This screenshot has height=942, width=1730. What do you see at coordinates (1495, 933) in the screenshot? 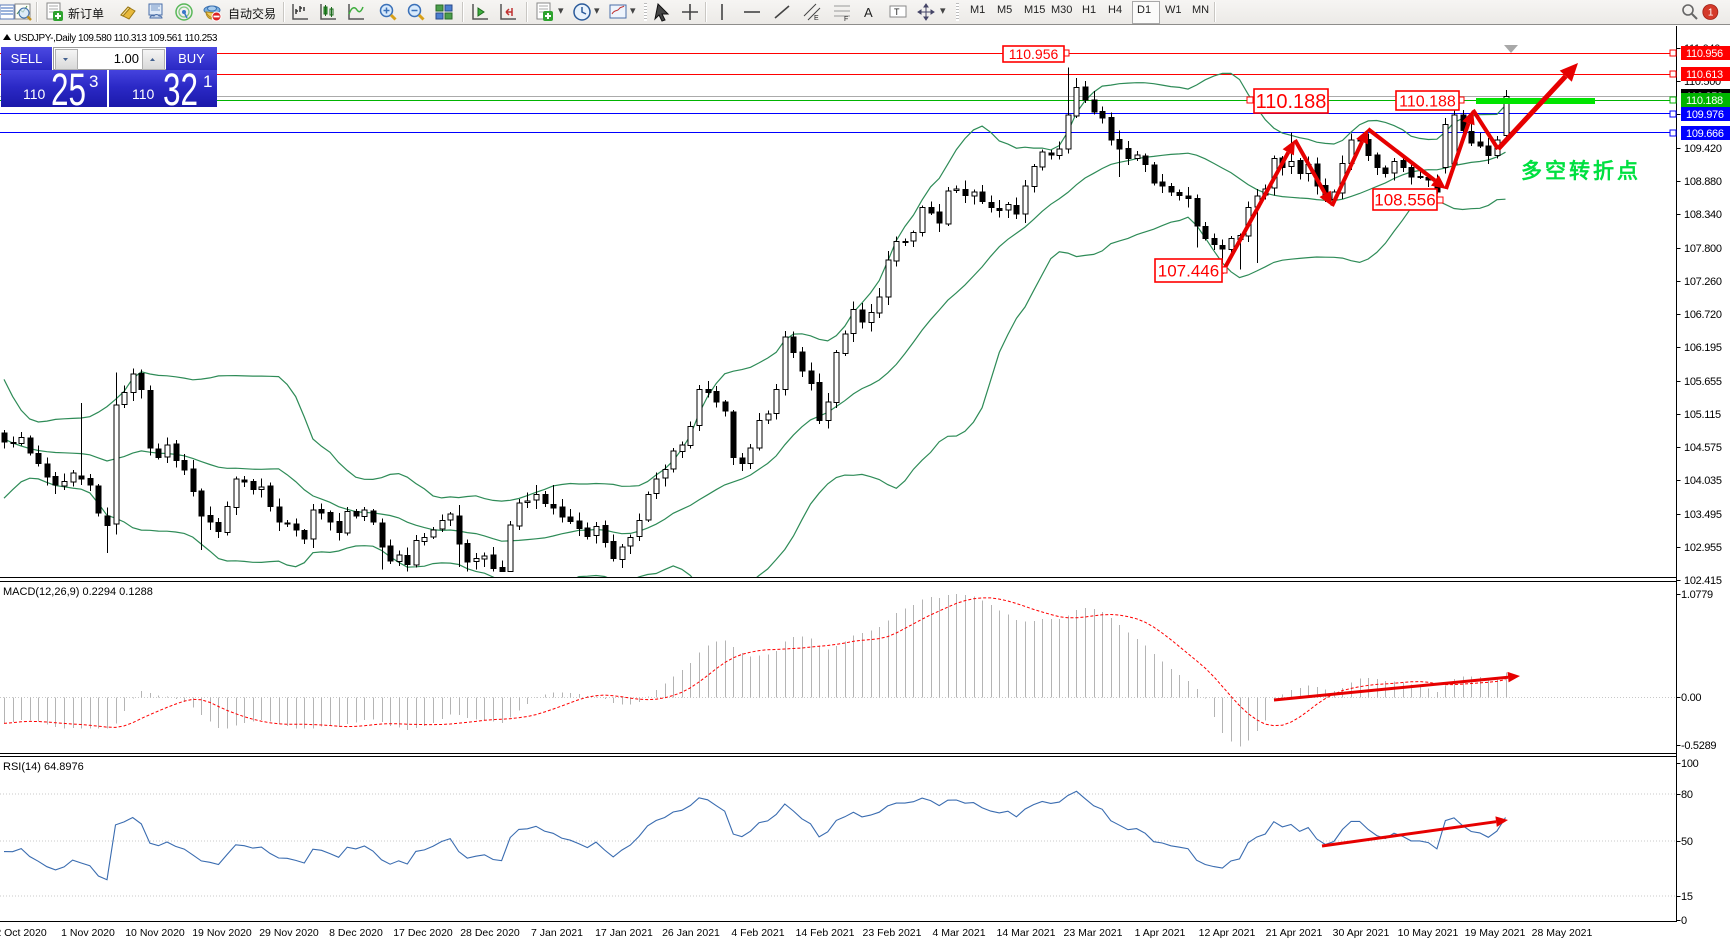
I see `svg-text: 19 May 2021` at bounding box center [1495, 933].